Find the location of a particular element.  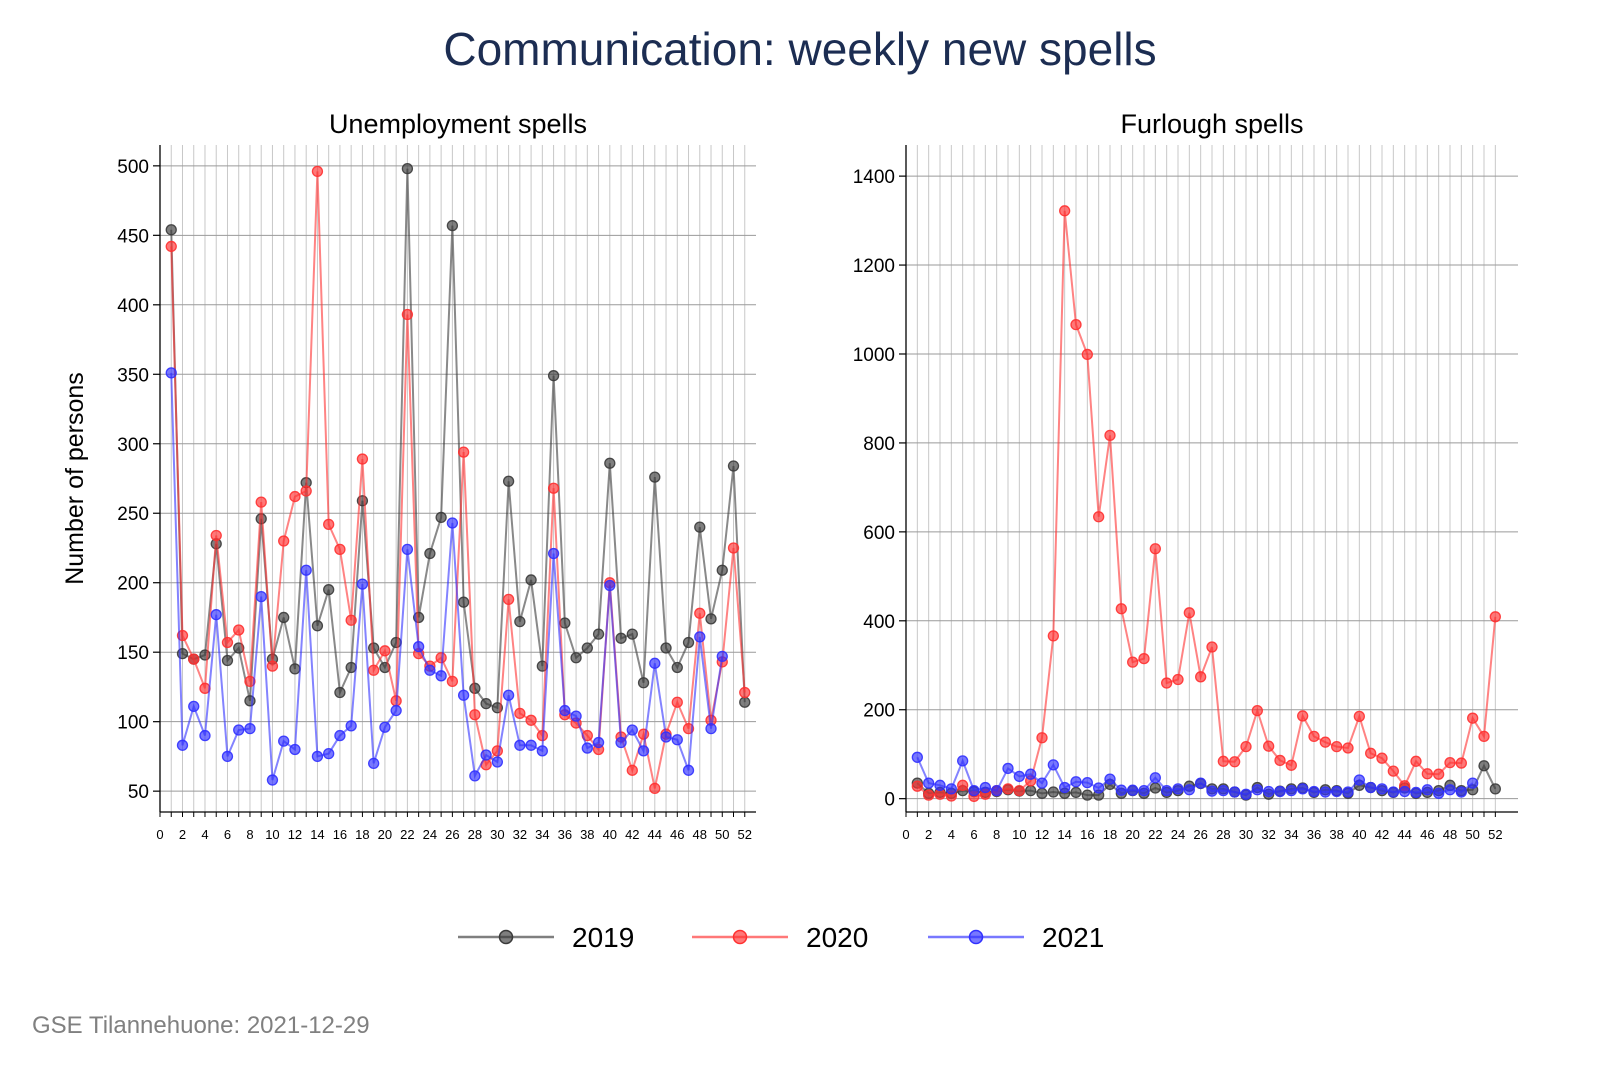

x-tick-label: 46 is located at coordinates (1427, 834).